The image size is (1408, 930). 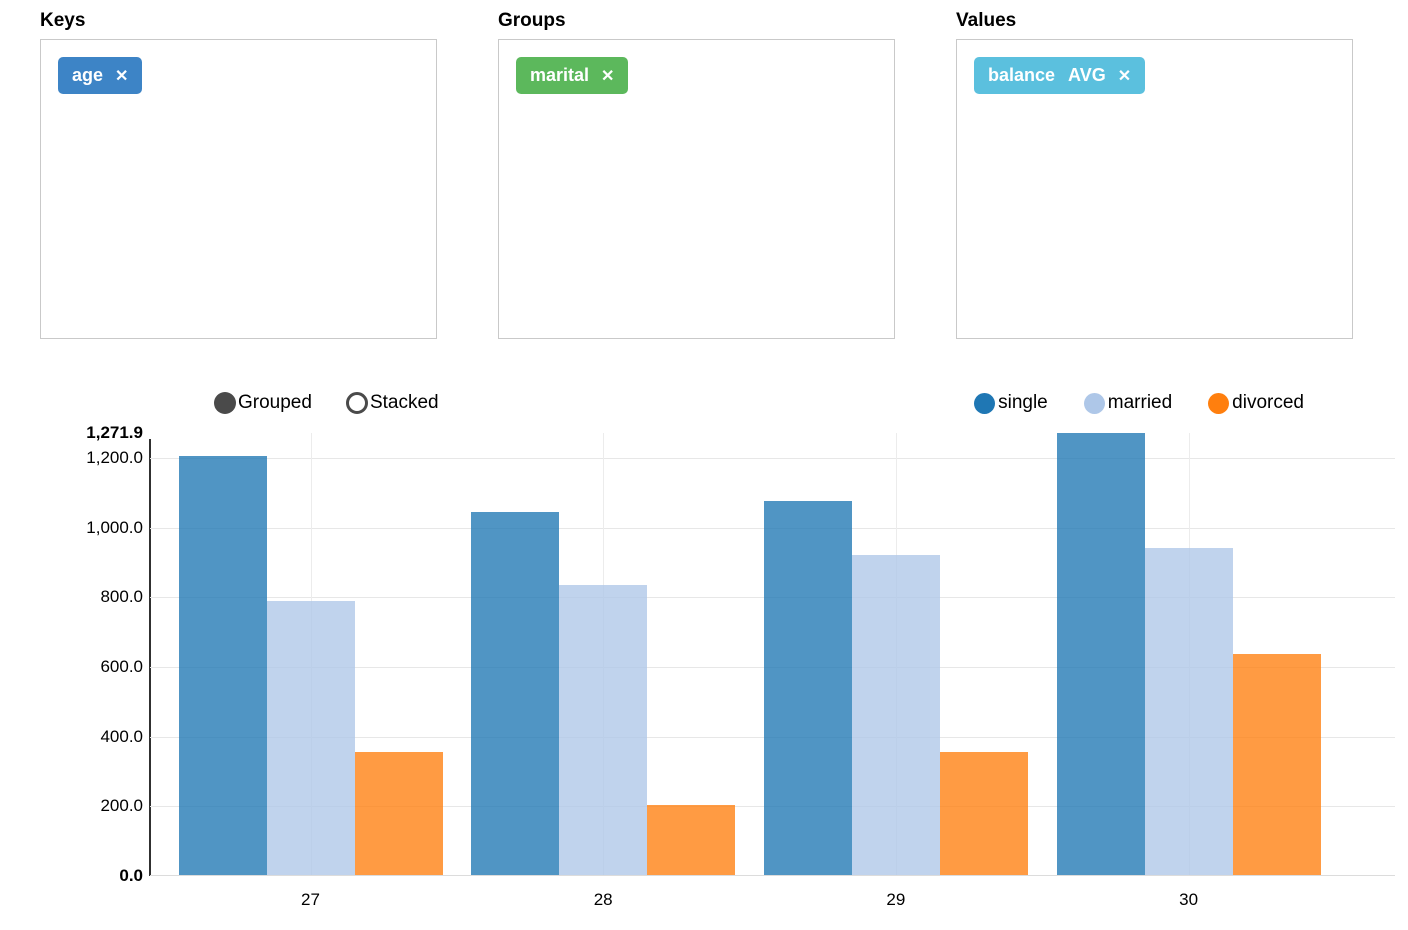 What do you see at coordinates (1219, 403) in the screenshot?
I see `divorced-legend-dot-icon` at bounding box center [1219, 403].